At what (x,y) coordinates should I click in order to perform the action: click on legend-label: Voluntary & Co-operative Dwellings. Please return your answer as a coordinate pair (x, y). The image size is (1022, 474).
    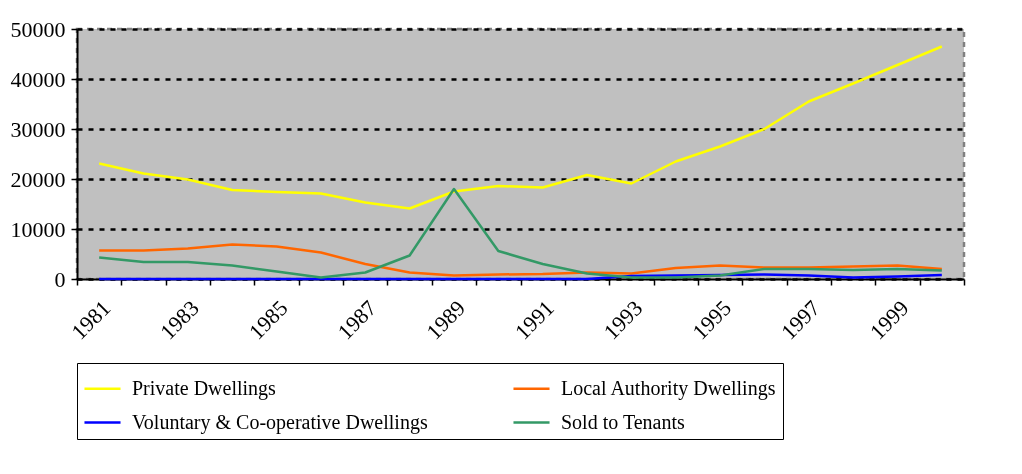
    Looking at the image, I should click on (280, 422).